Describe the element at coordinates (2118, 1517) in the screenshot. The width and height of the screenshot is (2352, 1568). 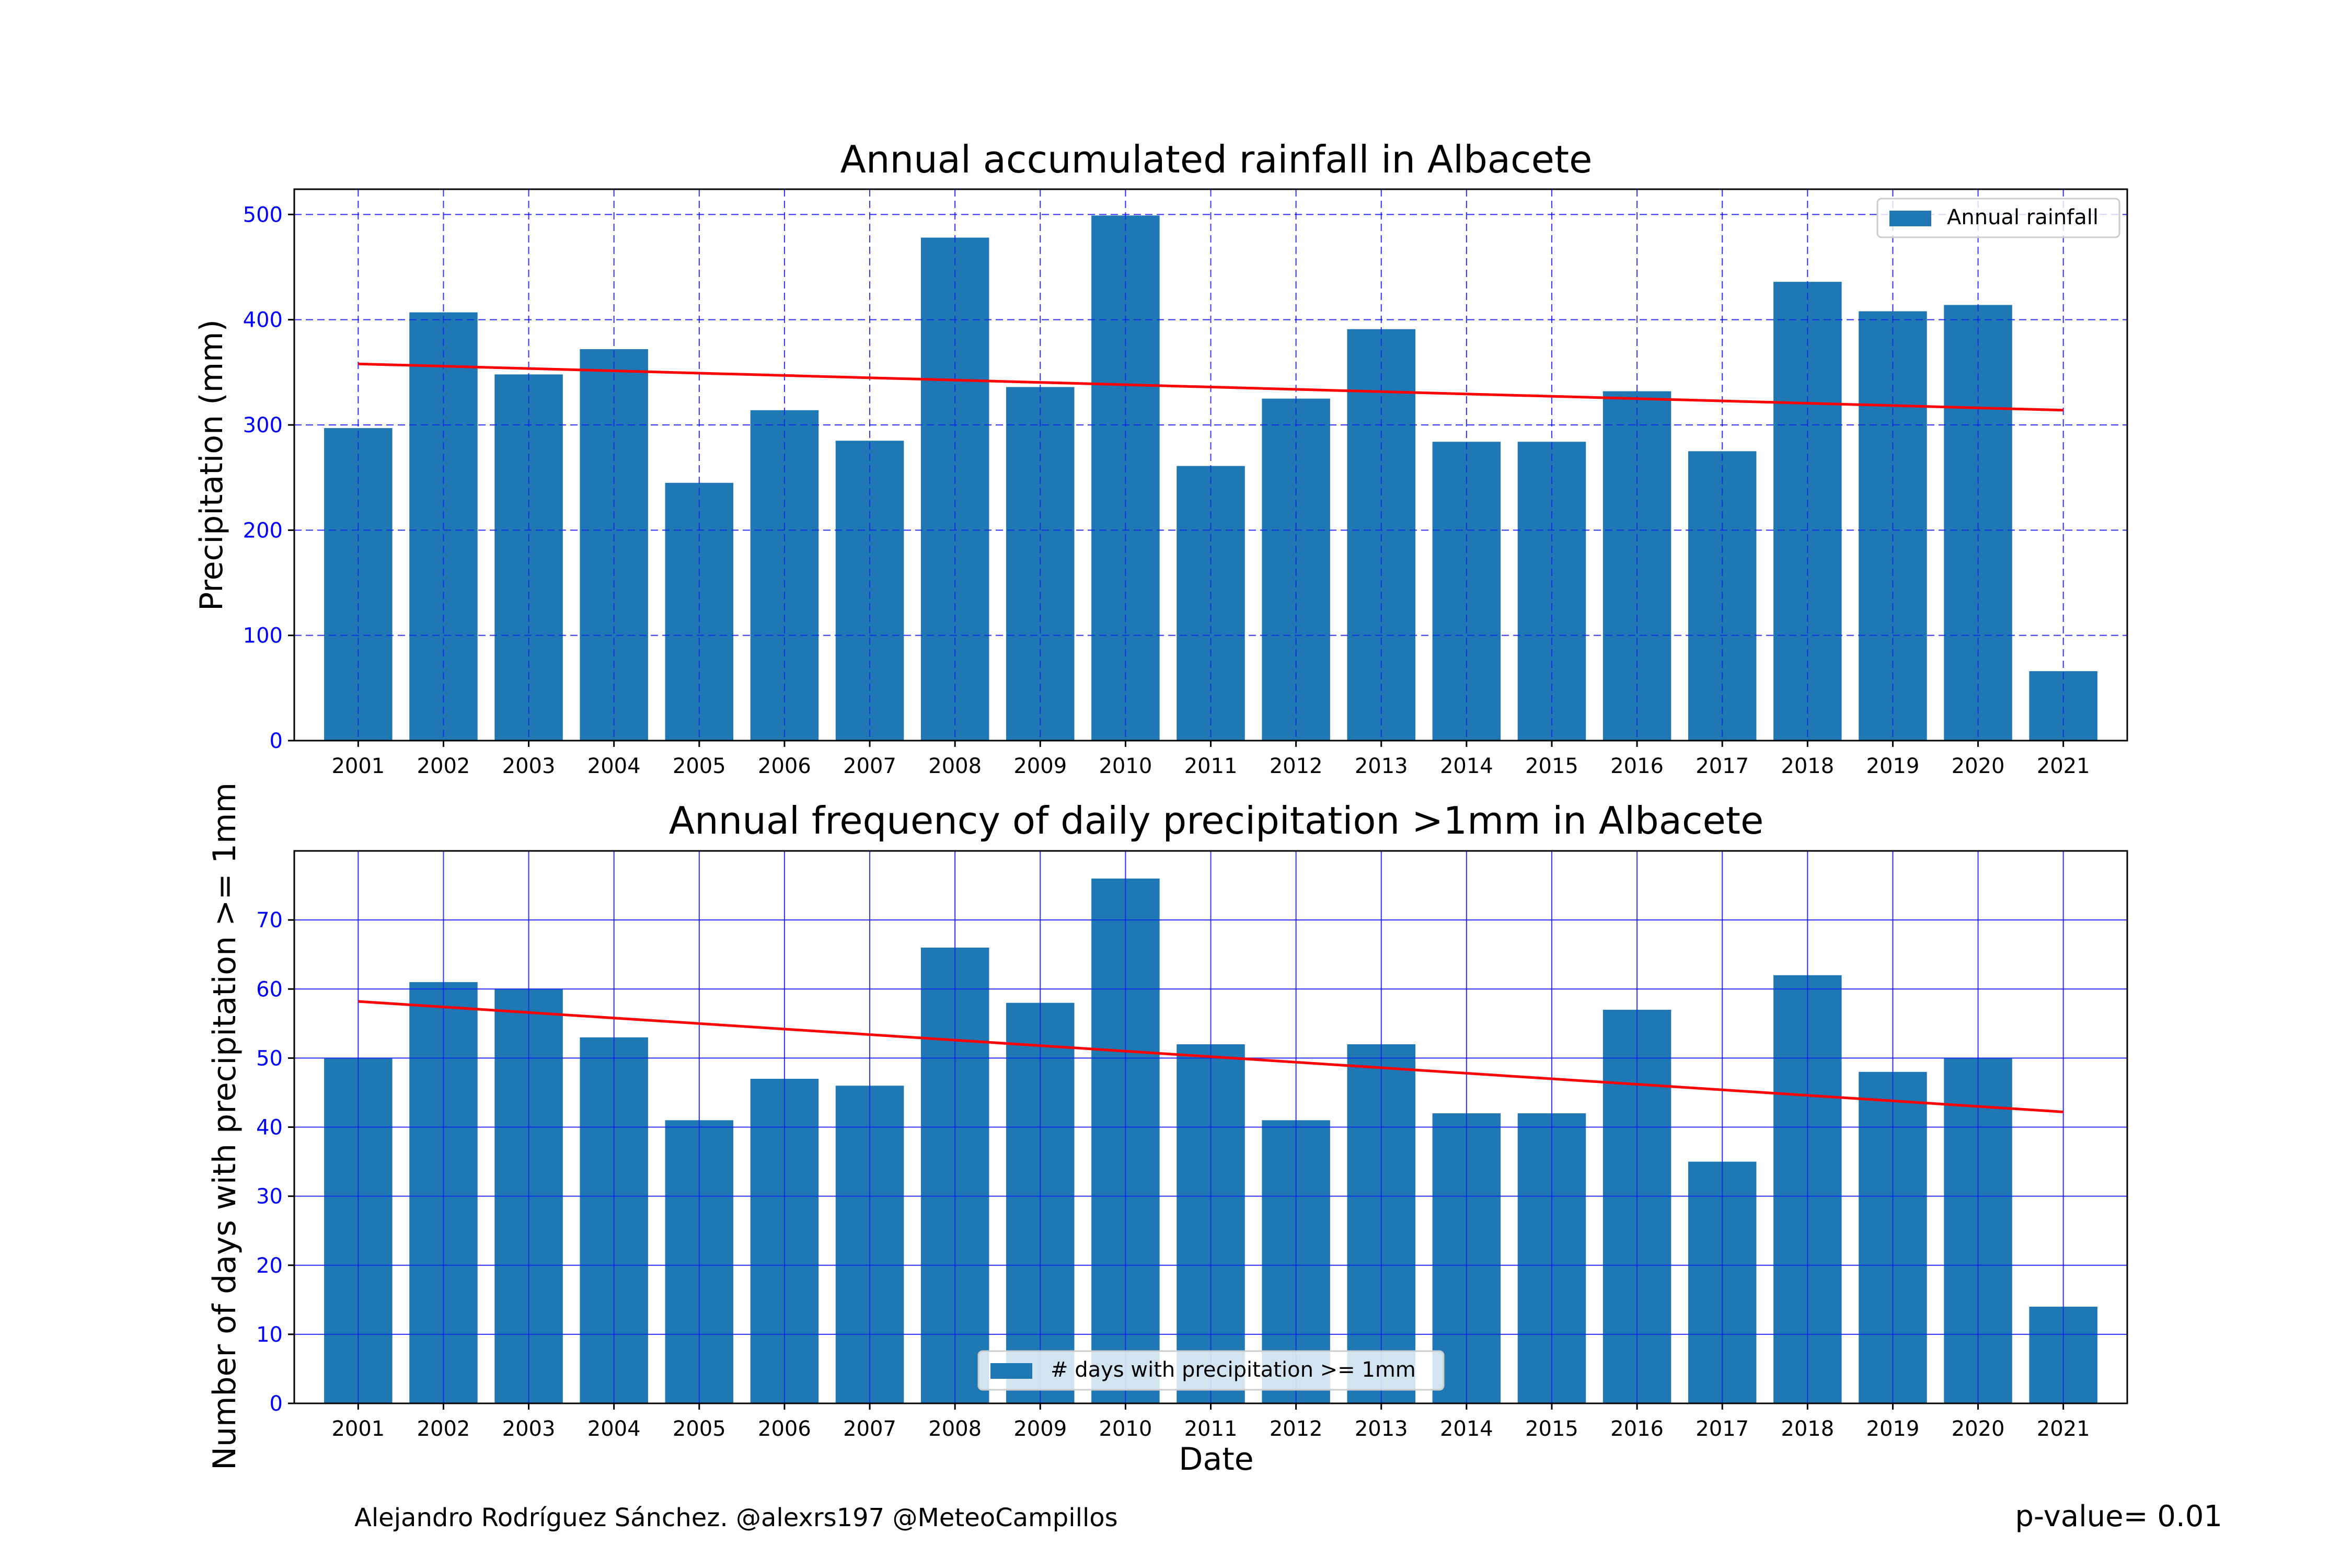
I see `p-value-text: p-value= 0.01` at that location.